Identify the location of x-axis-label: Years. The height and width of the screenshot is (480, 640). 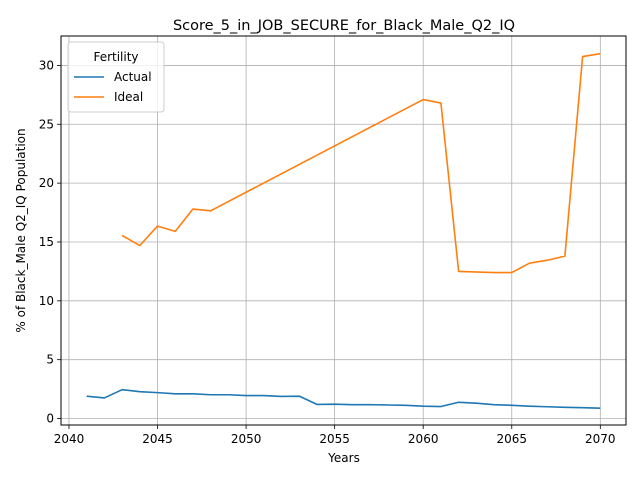
(343, 458).